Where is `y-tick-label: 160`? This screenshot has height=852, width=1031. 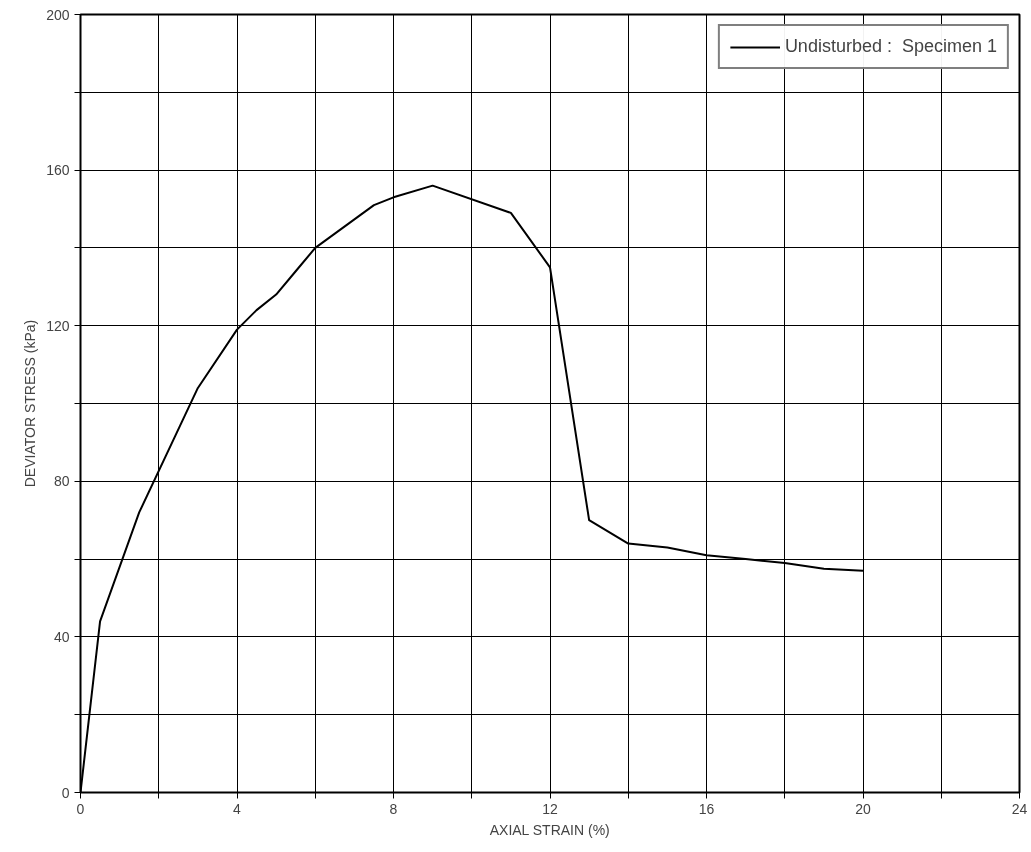 y-tick-label: 160 is located at coordinates (58, 170).